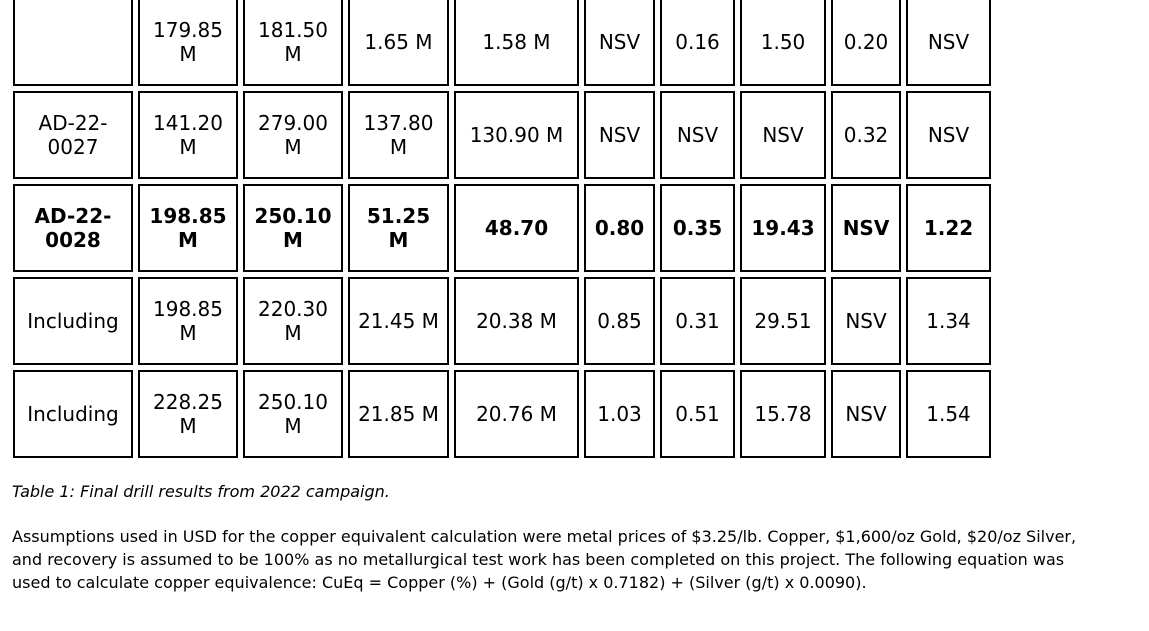  What do you see at coordinates (73, 43) in the screenshot?
I see `table-cell` at bounding box center [73, 43].